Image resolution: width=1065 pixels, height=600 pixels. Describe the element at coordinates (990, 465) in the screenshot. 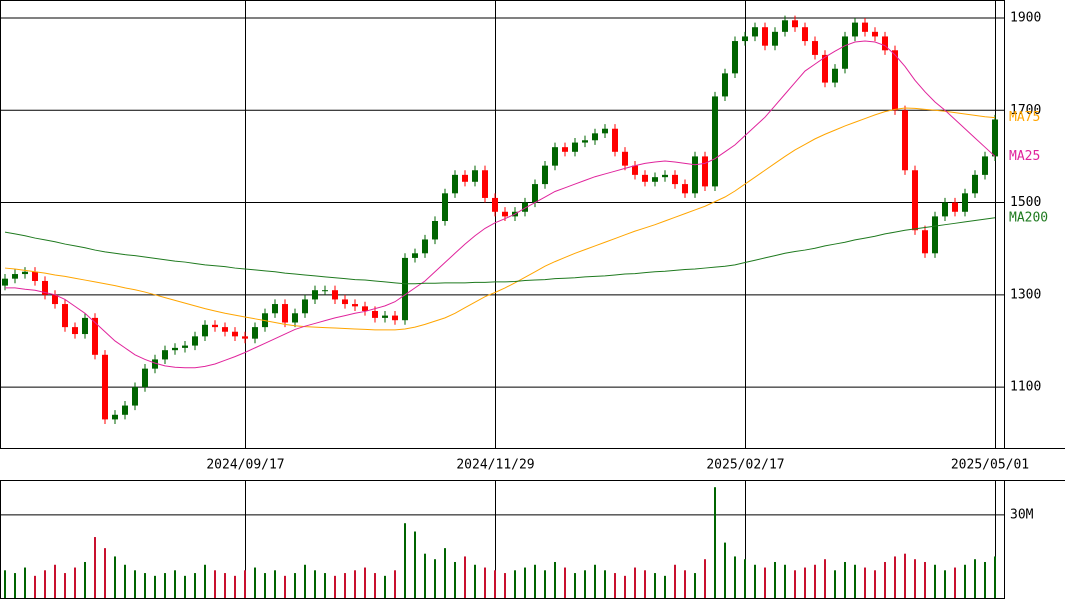

I see `x-tick-label: 2025/05/01` at that location.